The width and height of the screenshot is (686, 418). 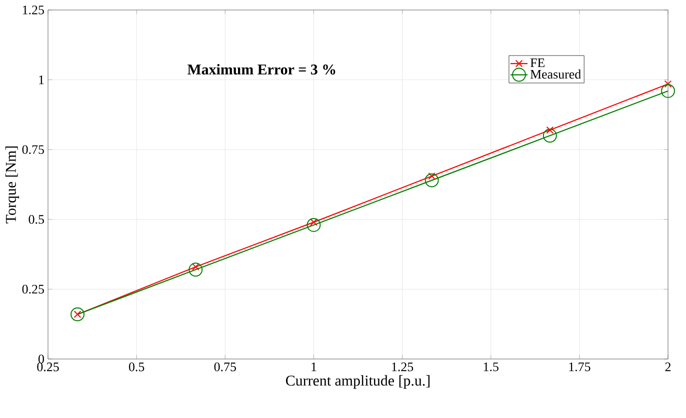 What do you see at coordinates (358, 382) in the screenshot?
I see `x-axis-title: Current amplitude [p.u.]` at bounding box center [358, 382].